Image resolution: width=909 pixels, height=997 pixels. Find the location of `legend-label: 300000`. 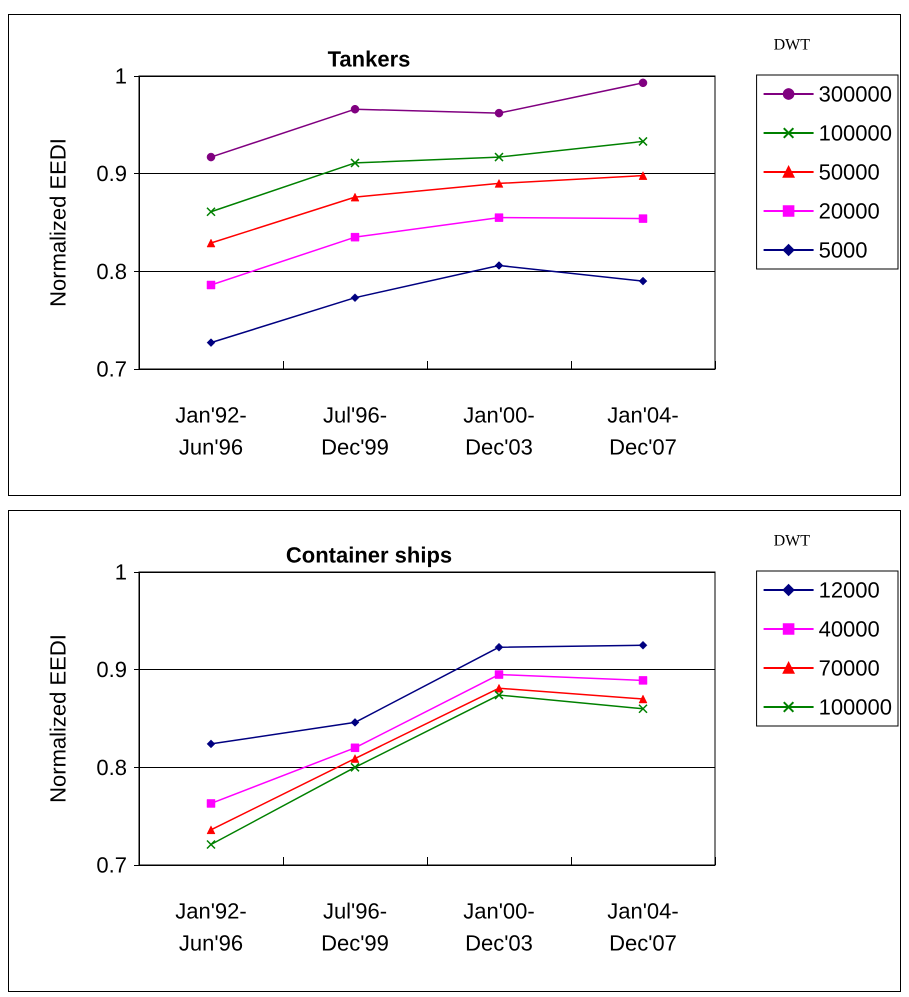

legend-label: 300000 is located at coordinates (855, 94).